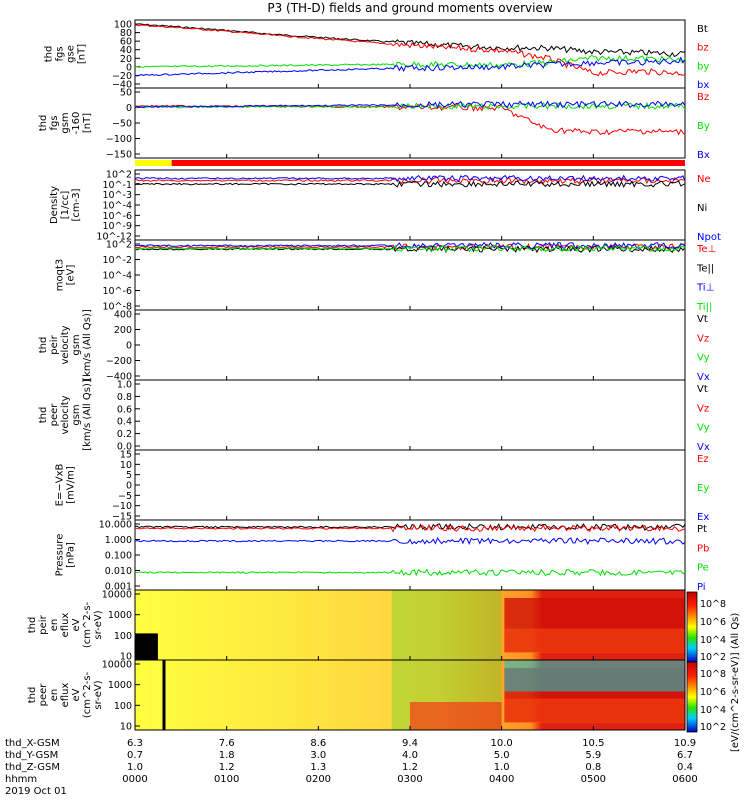  What do you see at coordinates (703, 488) in the screenshot?
I see `legend-entry: Ey` at bounding box center [703, 488].